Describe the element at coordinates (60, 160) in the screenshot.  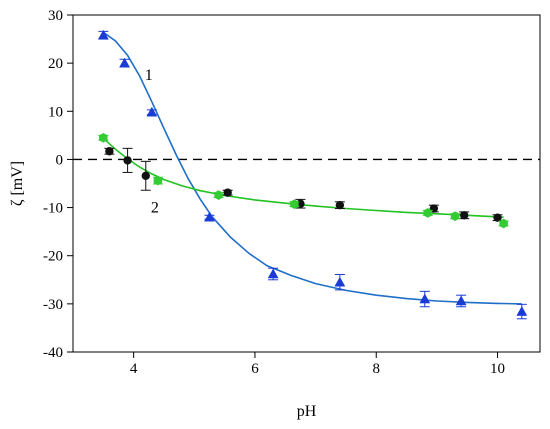
I see `y-tick-label: 0` at that location.